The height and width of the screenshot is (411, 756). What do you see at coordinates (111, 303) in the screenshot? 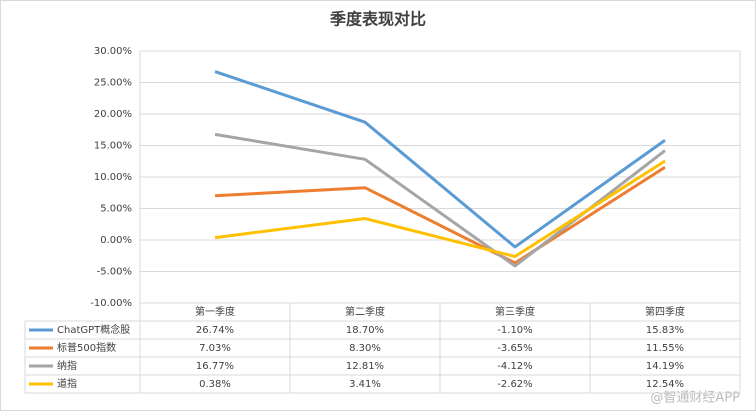
I see `y-tick-label: -10.00%` at bounding box center [111, 303].